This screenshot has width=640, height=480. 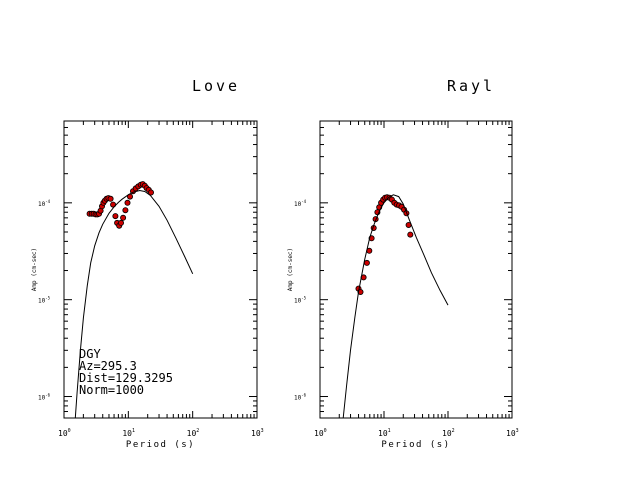 I want to click on panel-title: Rayl, so click(x=471, y=86).